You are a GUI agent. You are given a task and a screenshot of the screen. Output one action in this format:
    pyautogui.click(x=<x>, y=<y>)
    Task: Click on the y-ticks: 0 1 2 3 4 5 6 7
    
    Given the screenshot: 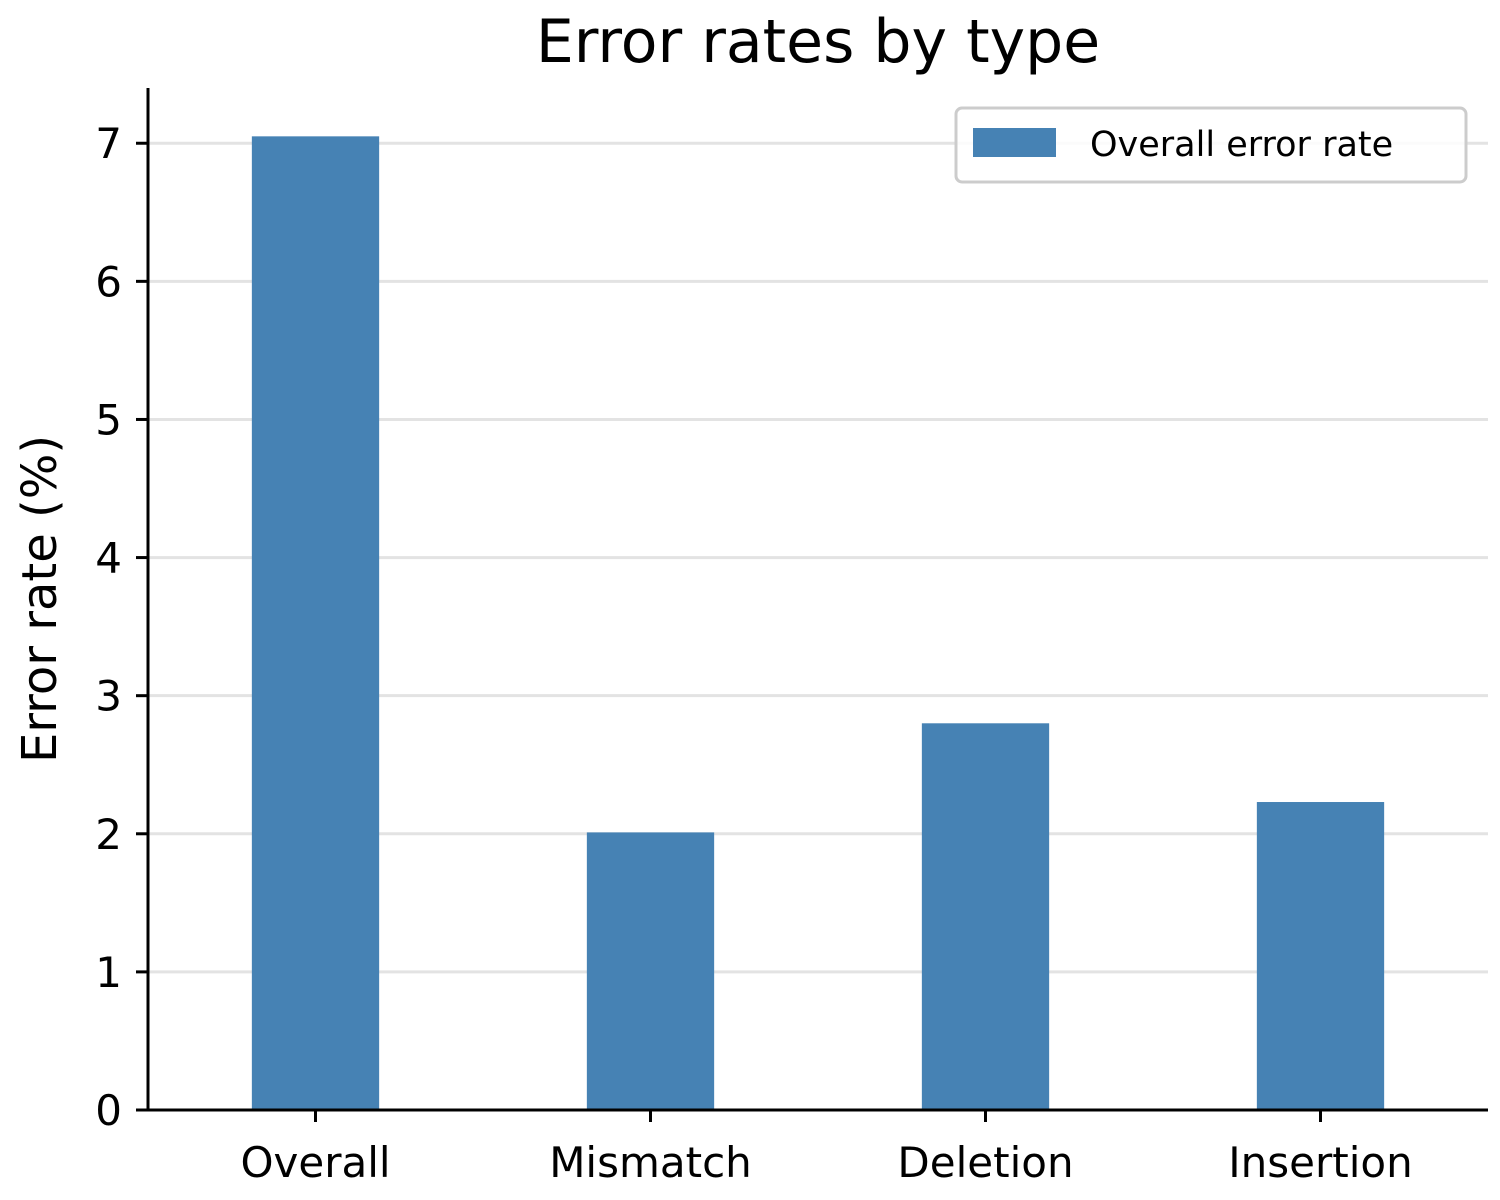 What is the action you would take?
    pyautogui.click(x=121, y=627)
    